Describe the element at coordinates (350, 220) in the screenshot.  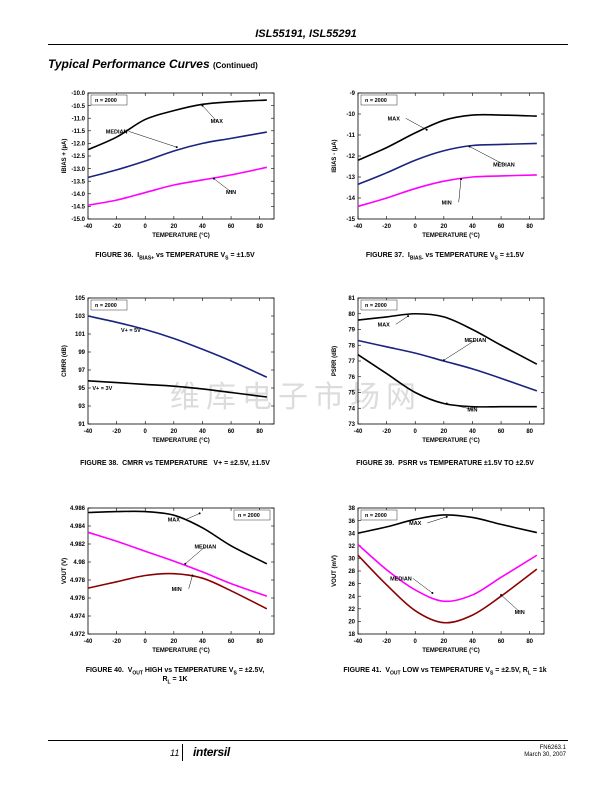
I see `y-tick-label: -15` at that location.